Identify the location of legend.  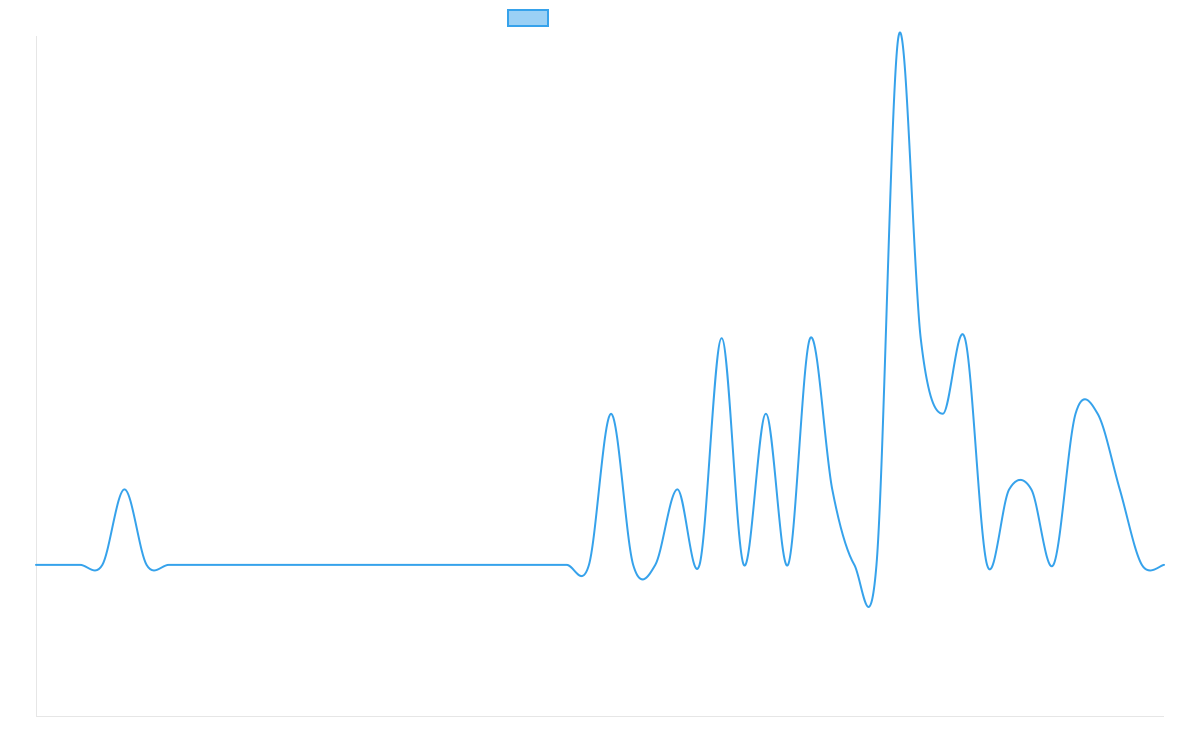
(528, 18).